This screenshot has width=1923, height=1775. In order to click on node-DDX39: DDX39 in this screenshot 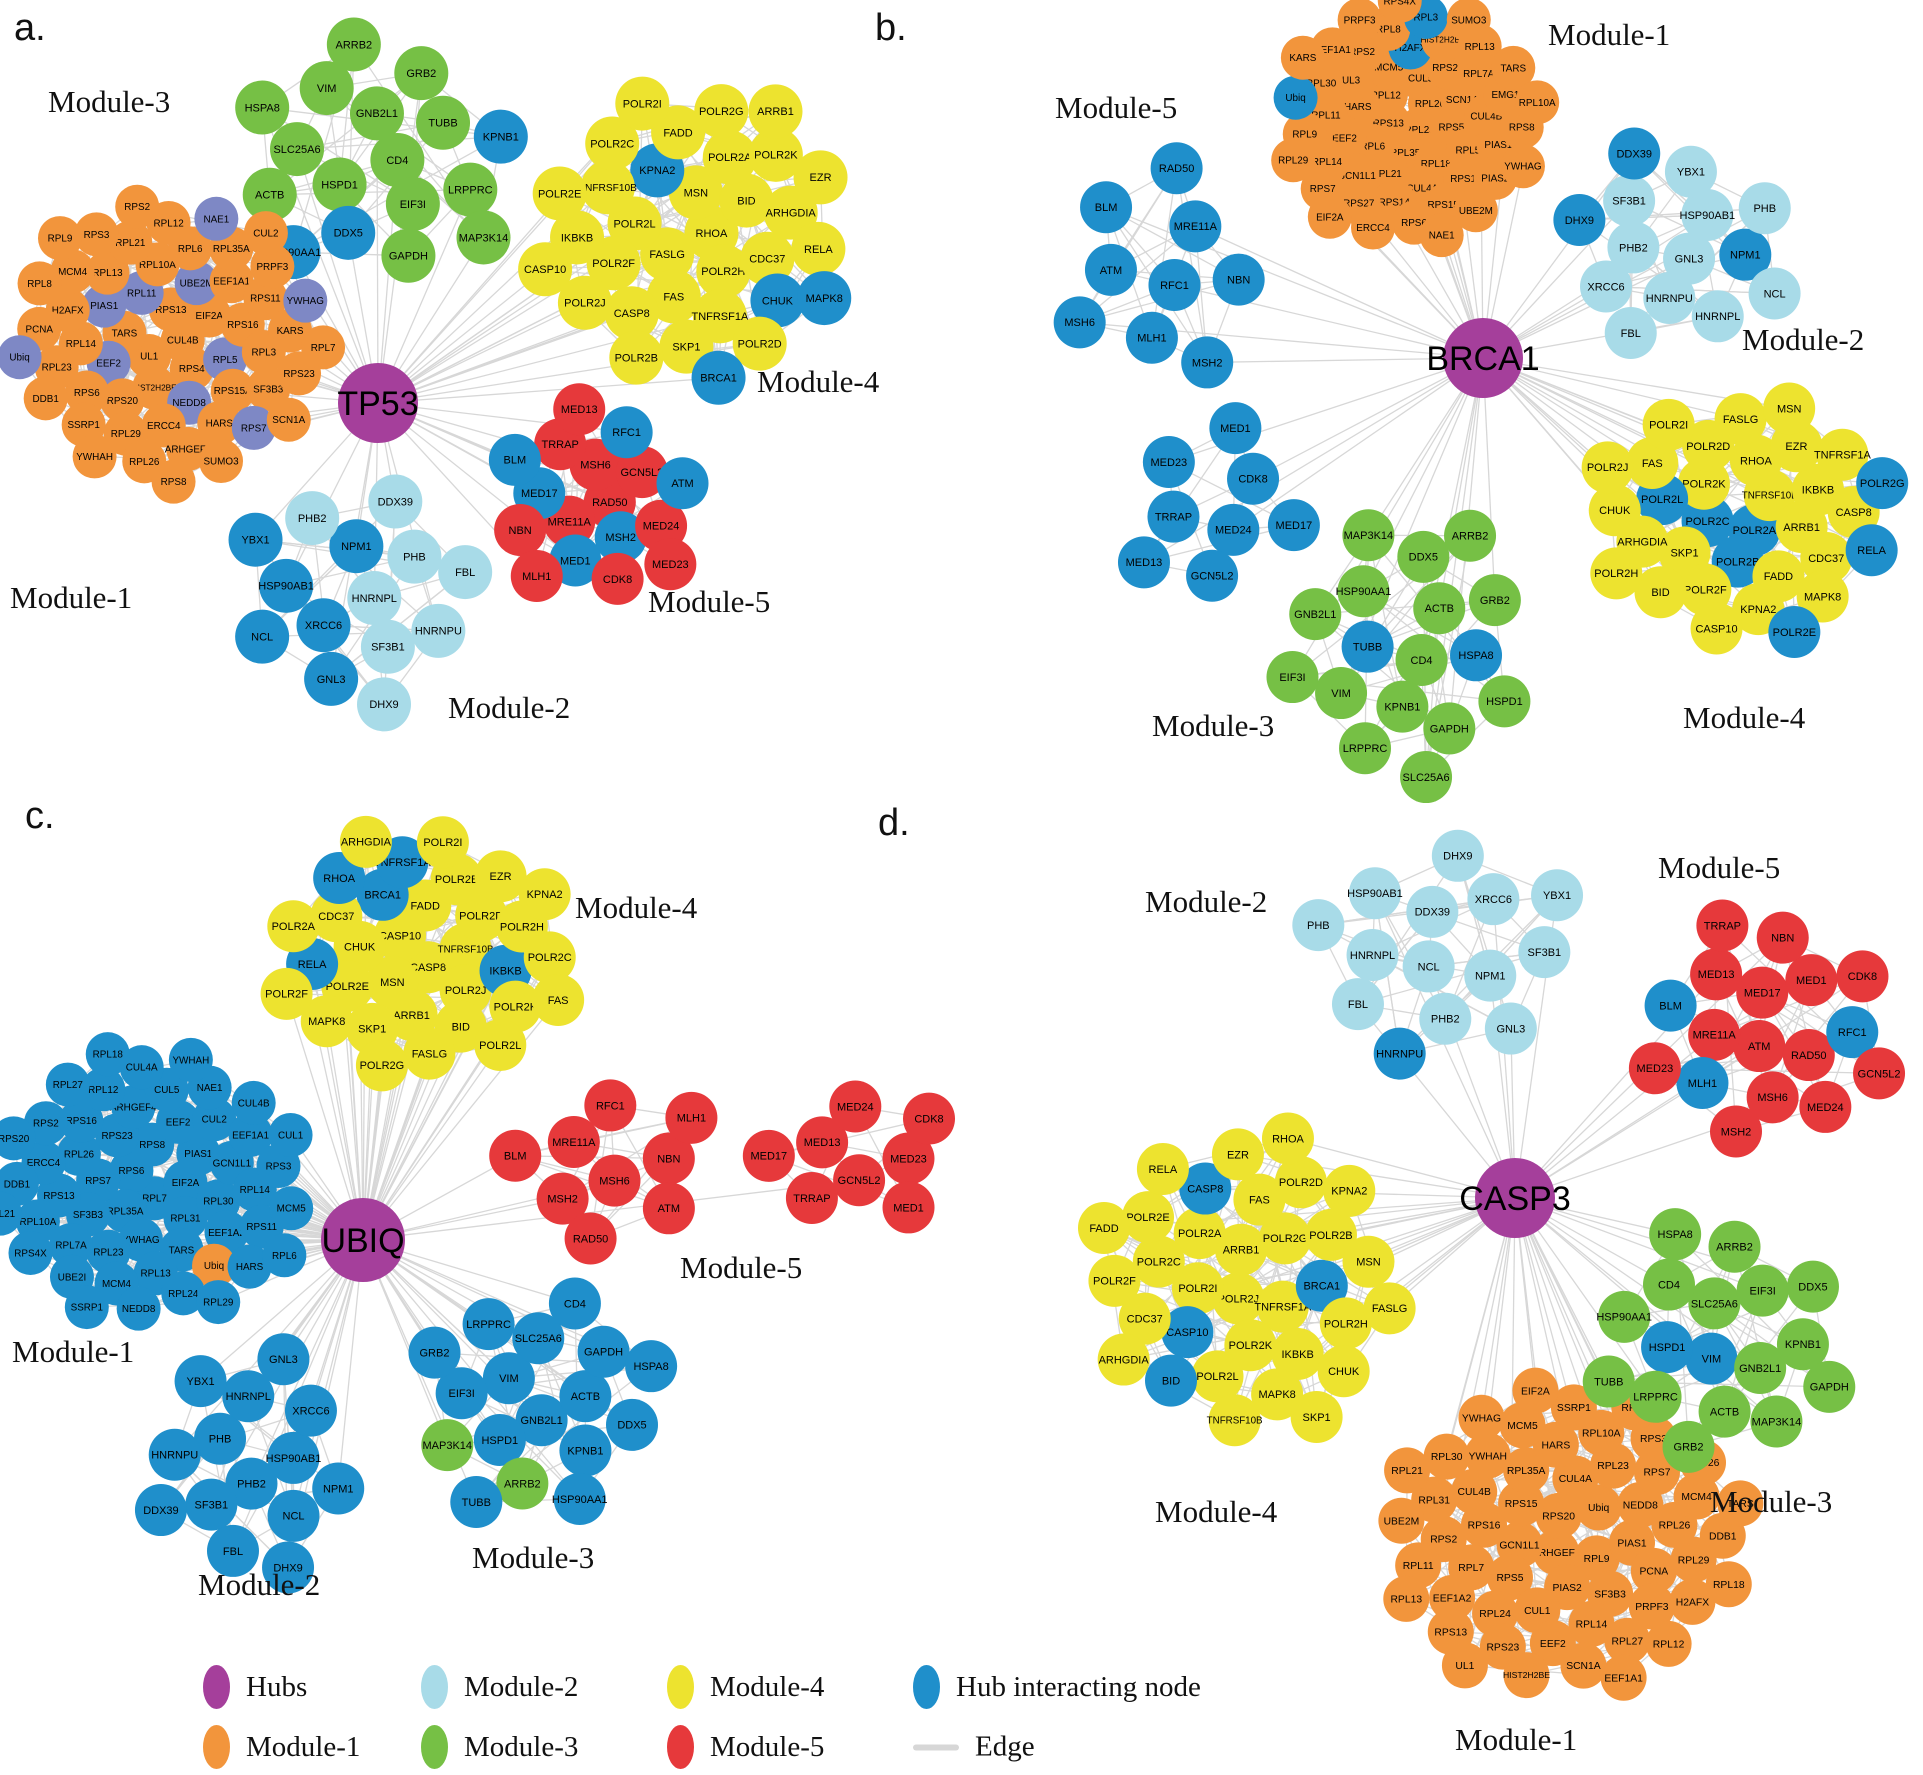, I will do `click(1432, 911)`.